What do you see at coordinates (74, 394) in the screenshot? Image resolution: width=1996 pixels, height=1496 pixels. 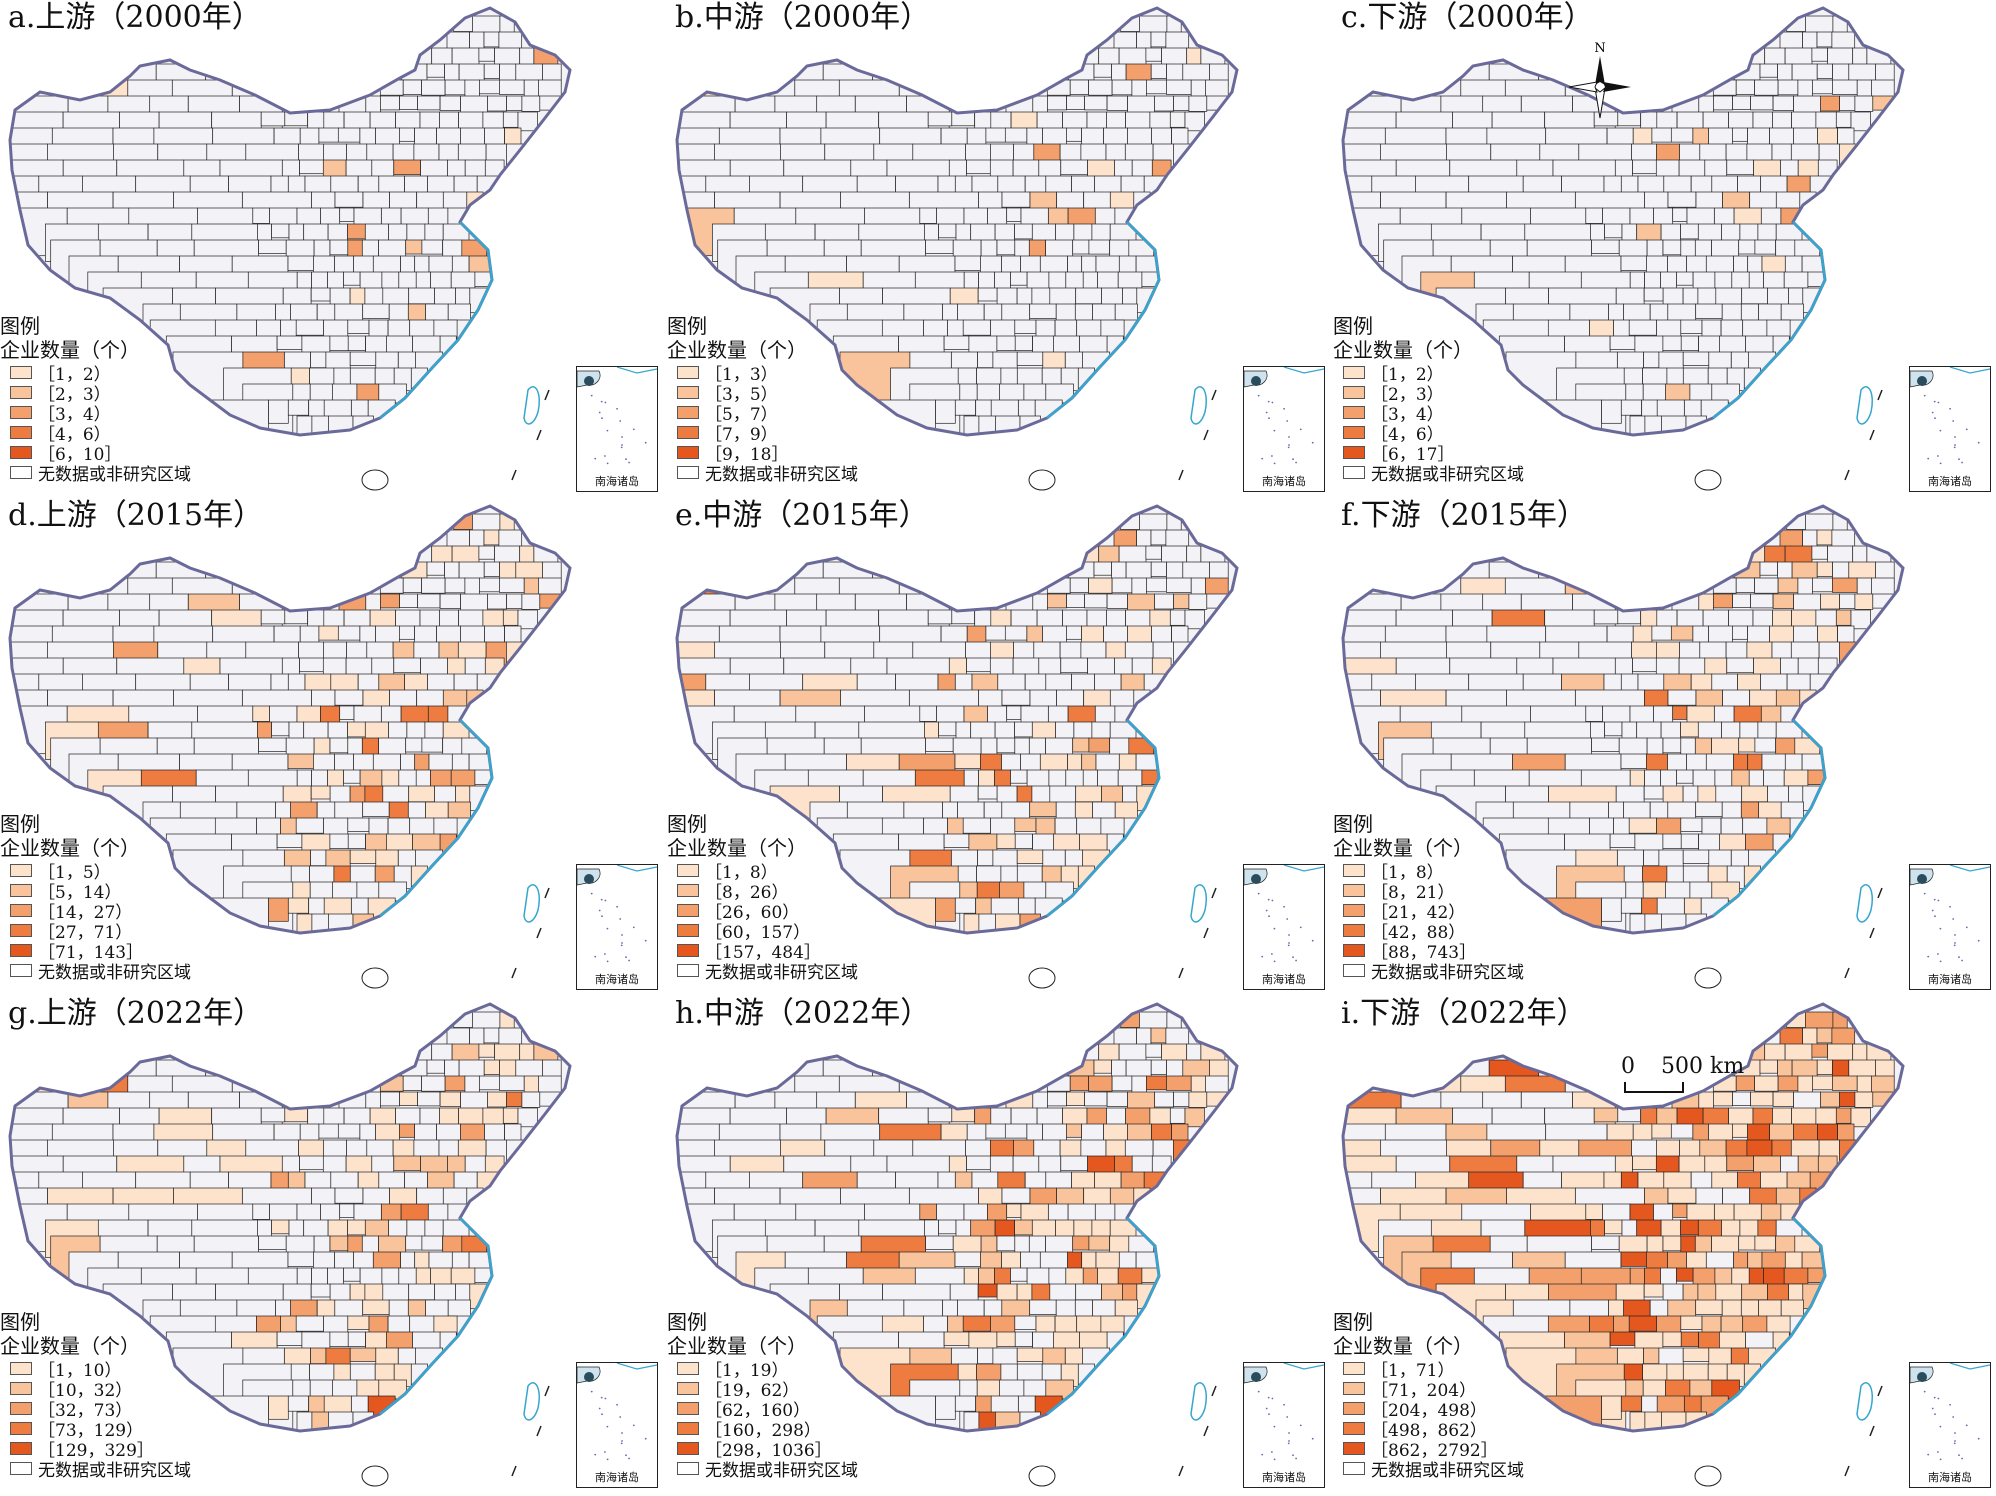 I see `legend-label: ［2，3）` at bounding box center [74, 394].